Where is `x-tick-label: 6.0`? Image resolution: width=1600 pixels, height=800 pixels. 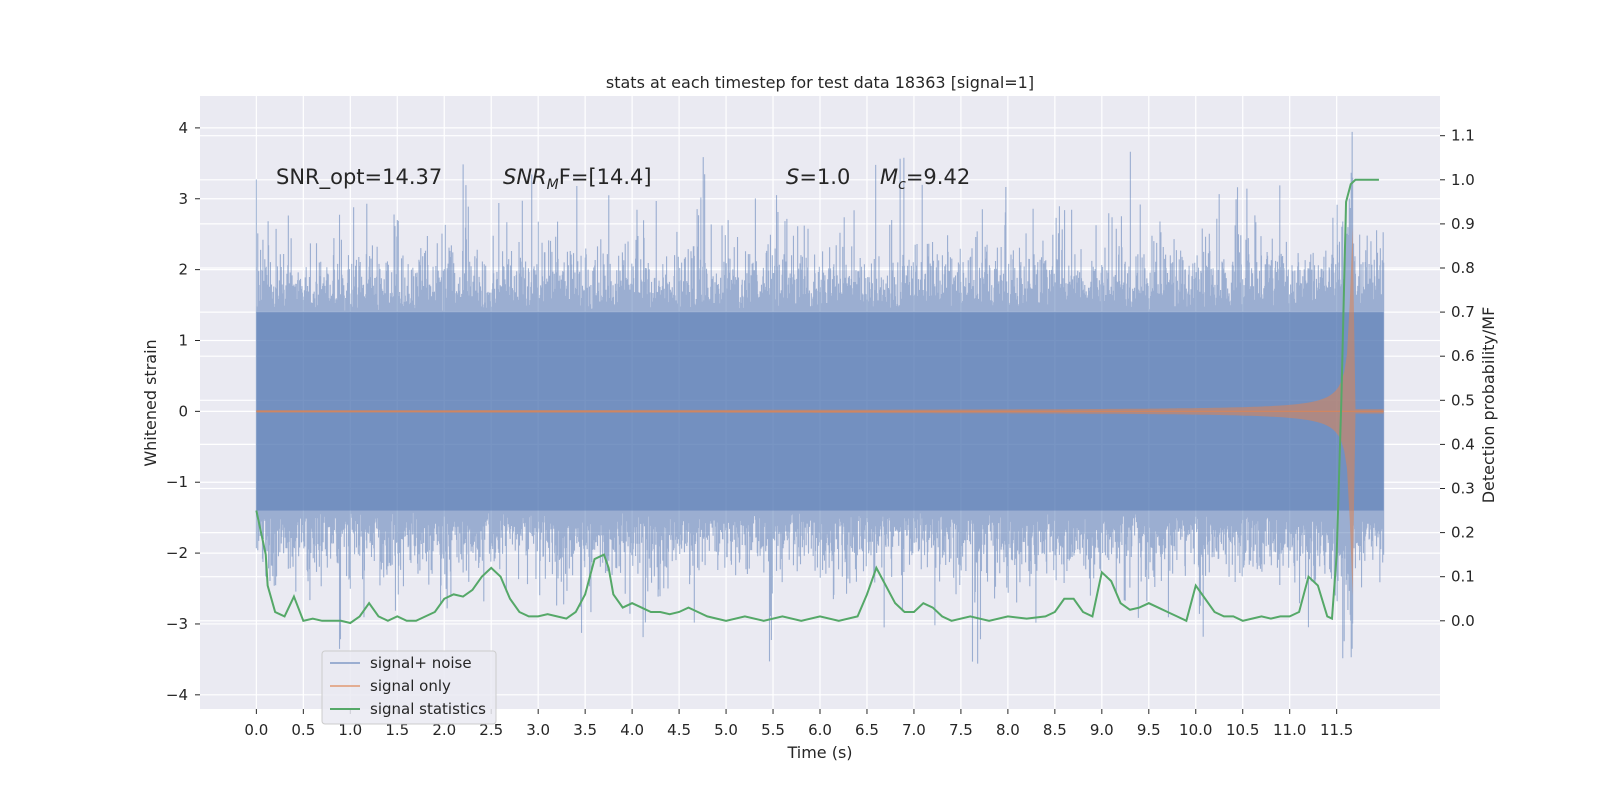
x-tick-label: 6.0 is located at coordinates (820, 730).